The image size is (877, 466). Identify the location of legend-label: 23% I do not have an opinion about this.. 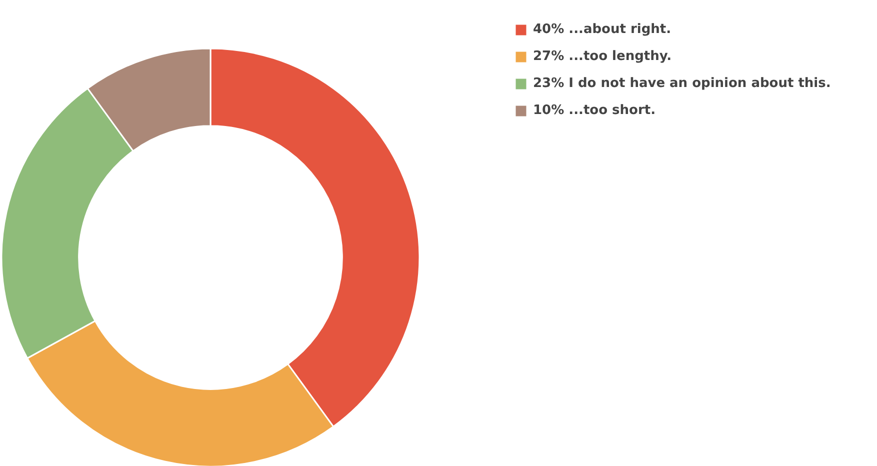
(682, 83).